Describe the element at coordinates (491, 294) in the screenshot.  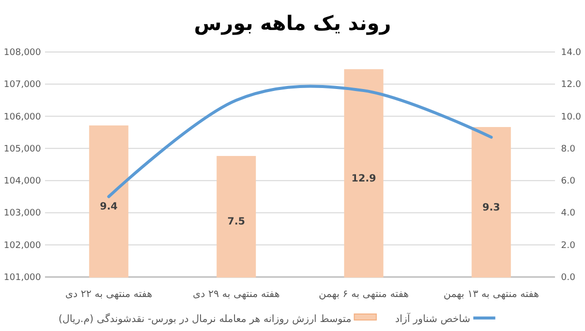
I see `x-tick-label: هفته منتهی به ۱۳ بهمن` at that location.